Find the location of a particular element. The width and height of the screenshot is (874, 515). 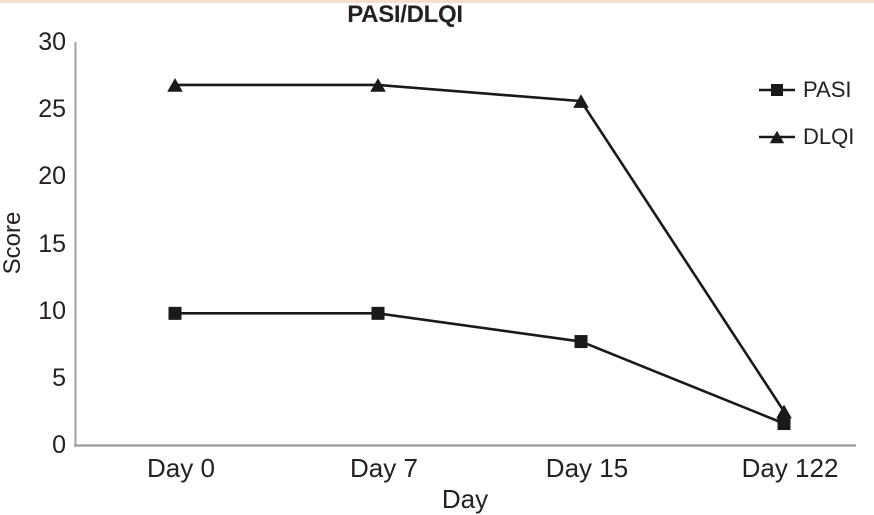

legend-square-icon is located at coordinates (777, 89).